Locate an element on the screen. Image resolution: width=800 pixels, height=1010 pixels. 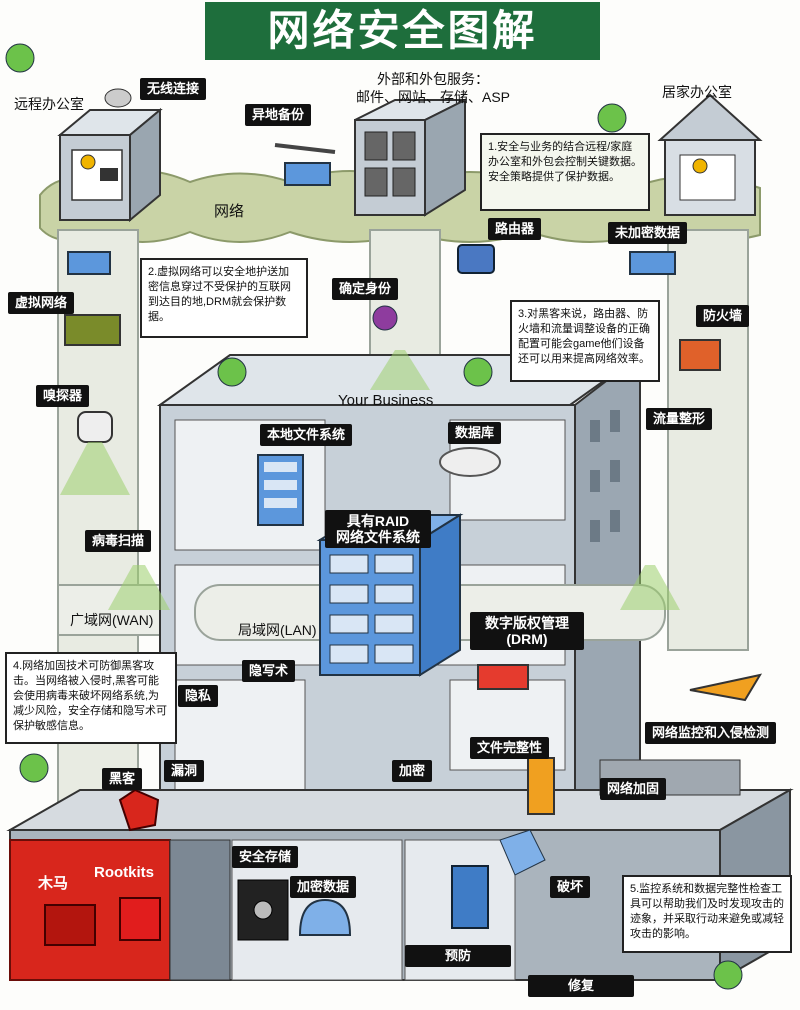
virtual-network-tank is located at coordinates (92, 330).